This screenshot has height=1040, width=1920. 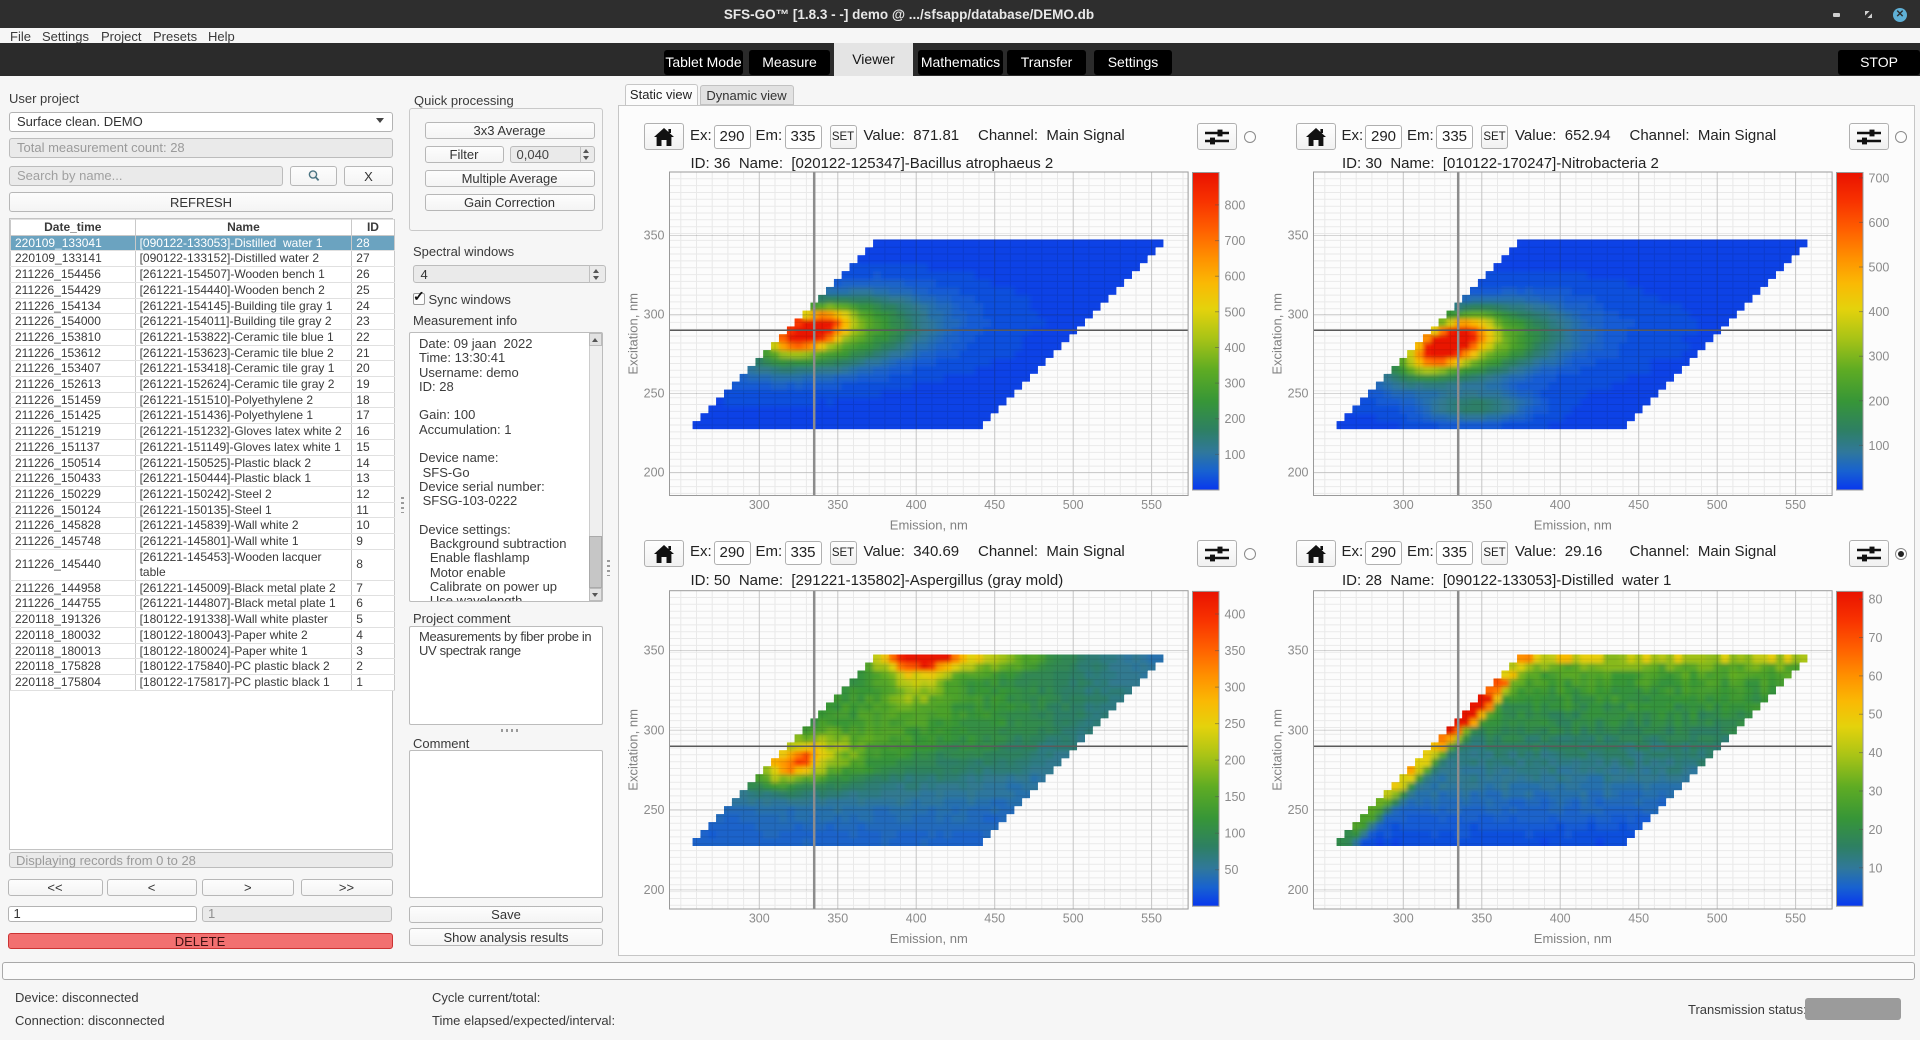 I want to click on svg-text: 10, so click(x=1876, y=868).